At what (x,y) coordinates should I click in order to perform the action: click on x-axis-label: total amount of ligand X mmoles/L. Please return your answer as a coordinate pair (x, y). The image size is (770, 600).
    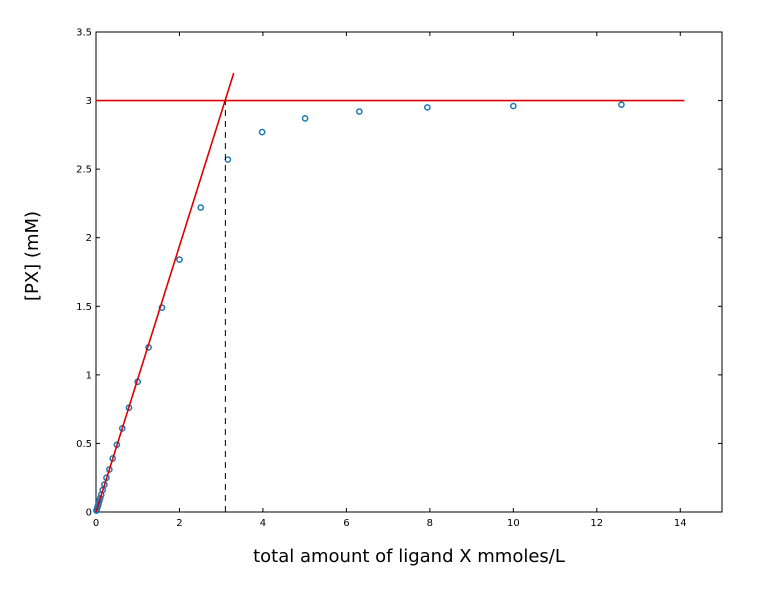
    Looking at the image, I should click on (409, 556).